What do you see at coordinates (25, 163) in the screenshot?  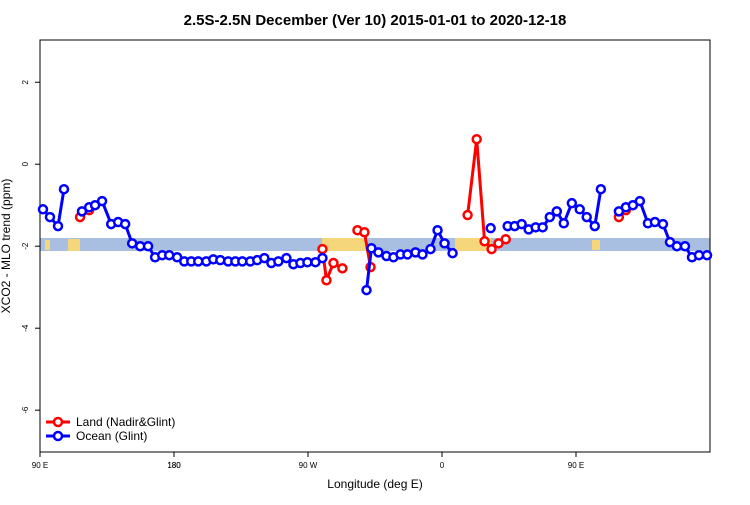 I see `y-tick-label: 0` at bounding box center [25, 163].